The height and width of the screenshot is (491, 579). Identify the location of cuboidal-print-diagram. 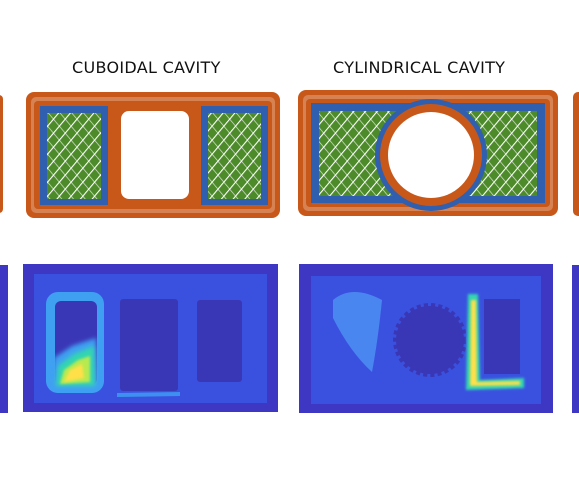
(153, 155).